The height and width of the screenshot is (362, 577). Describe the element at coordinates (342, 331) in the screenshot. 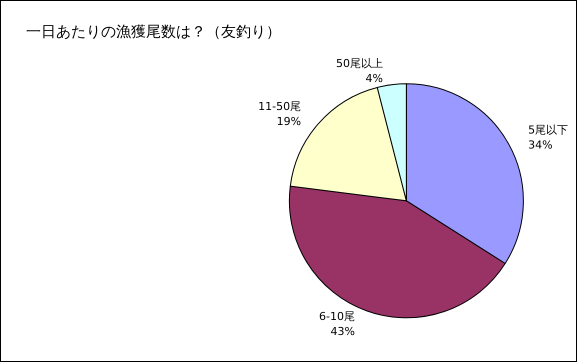

I see `data-label: 43%` at that location.